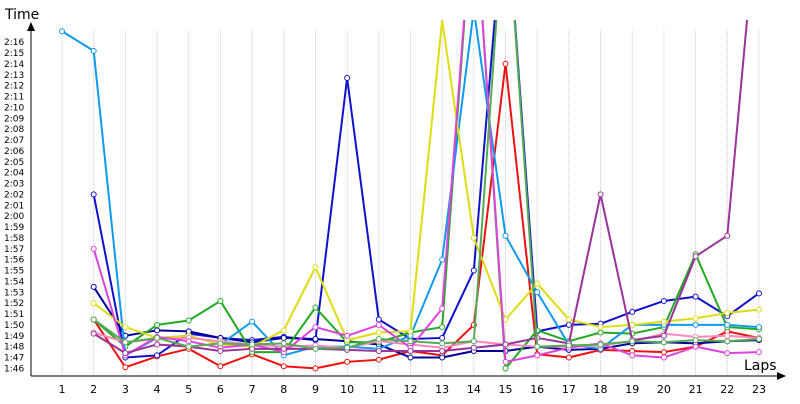 Image resolution: width=800 pixels, height=404 pixels. Describe the element at coordinates (537, 389) in the screenshot. I see `x-tick-label: 16` at that location.